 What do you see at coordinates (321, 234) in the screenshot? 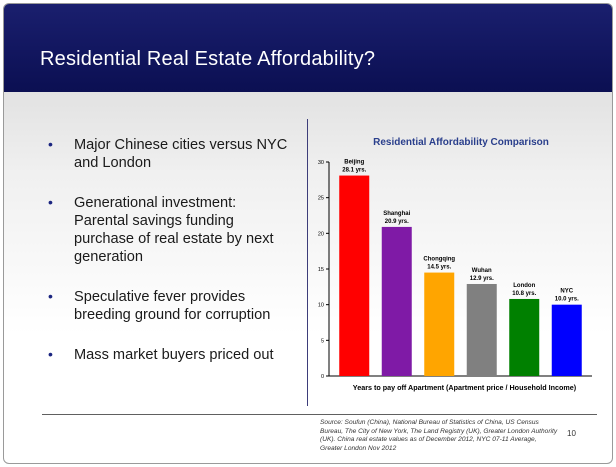
I see `y-tick-label: 20` at bounding box center [321, 234].